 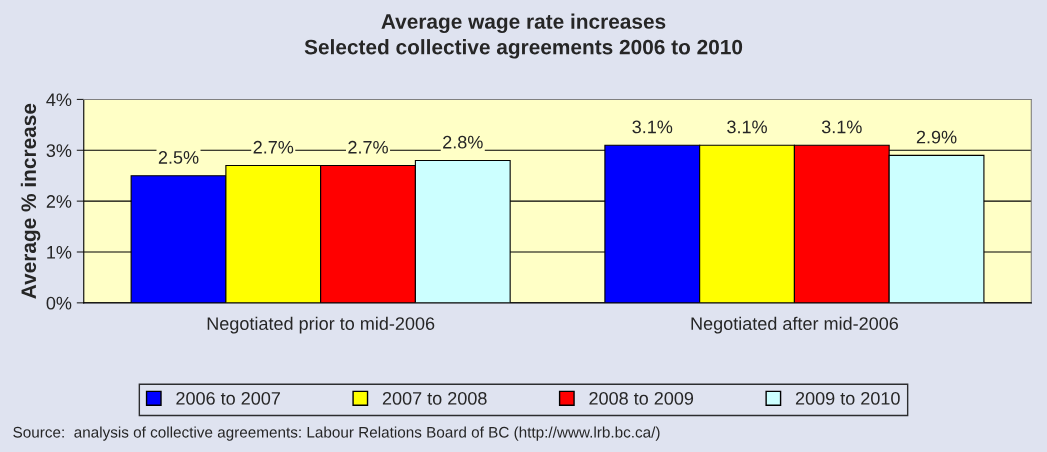 I want to click on y-tick-label: 4%, so click(x=59, y=100).